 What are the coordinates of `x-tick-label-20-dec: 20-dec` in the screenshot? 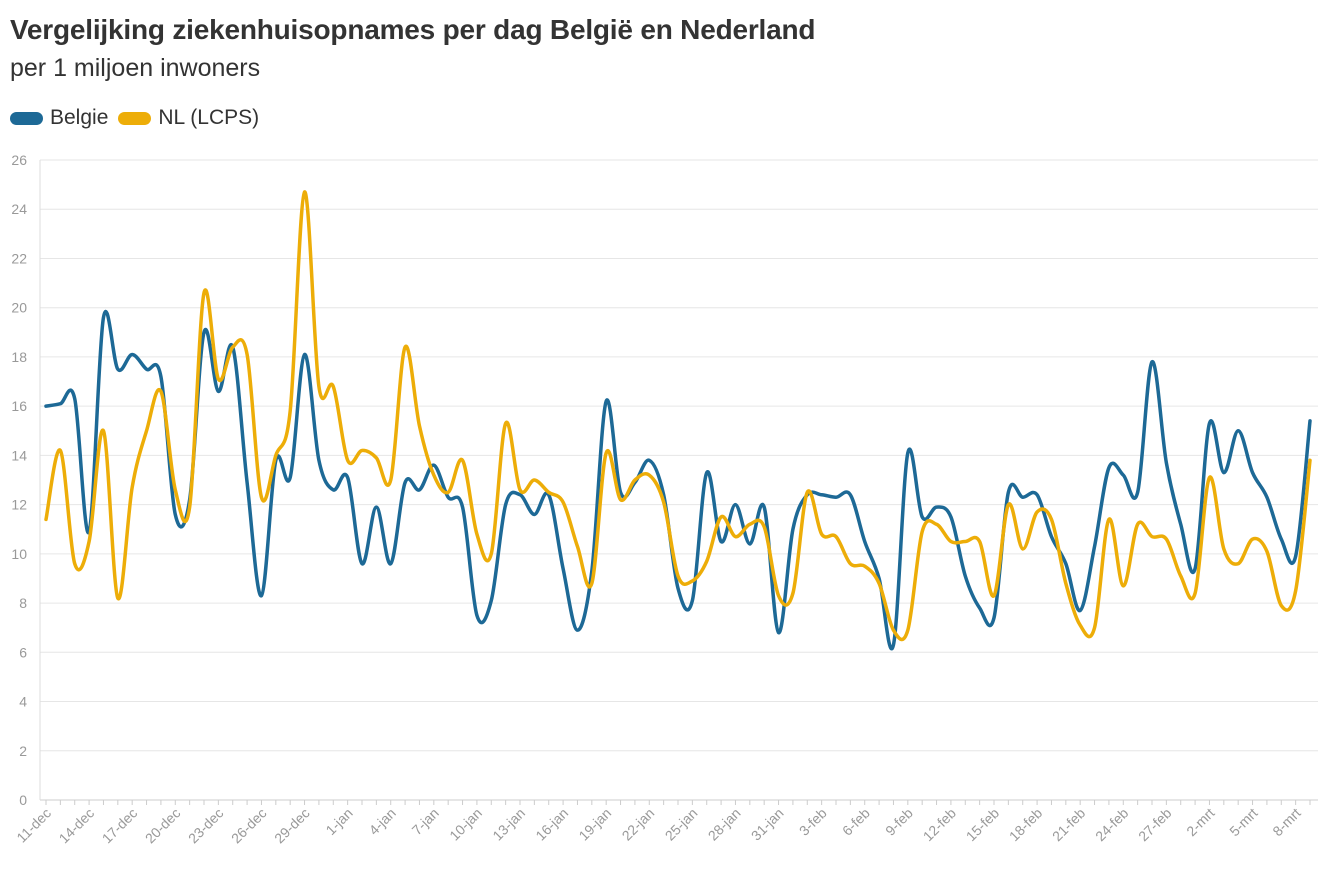 It's located at (163, 826).